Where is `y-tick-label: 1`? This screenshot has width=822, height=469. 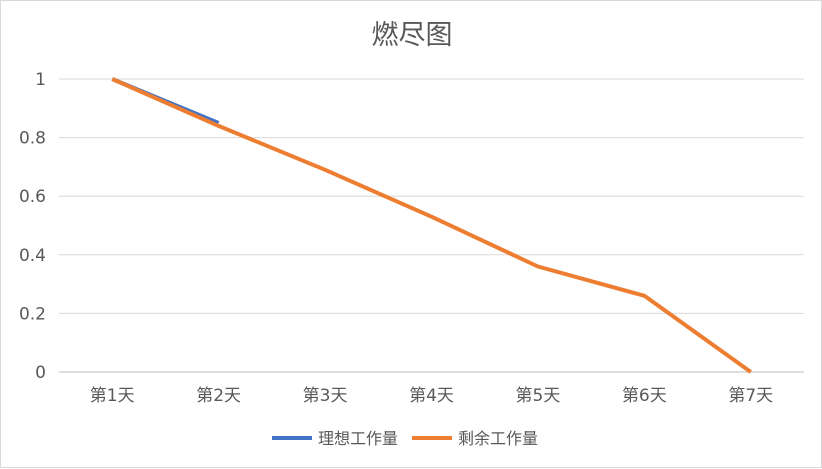 y-tick-label: 1 is located at coordinates (40, 80).